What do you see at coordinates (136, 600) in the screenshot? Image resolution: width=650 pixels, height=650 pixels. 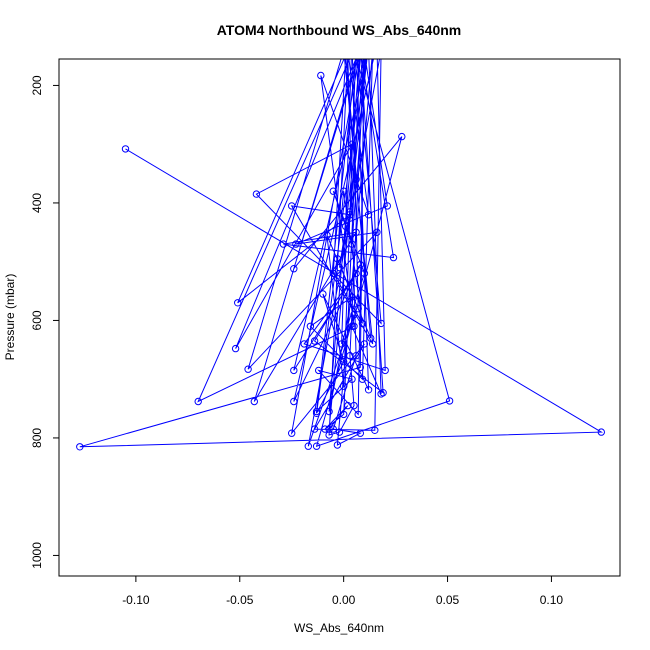 I see `x-tick-label: -0.10` at bounding box center [136, 600].